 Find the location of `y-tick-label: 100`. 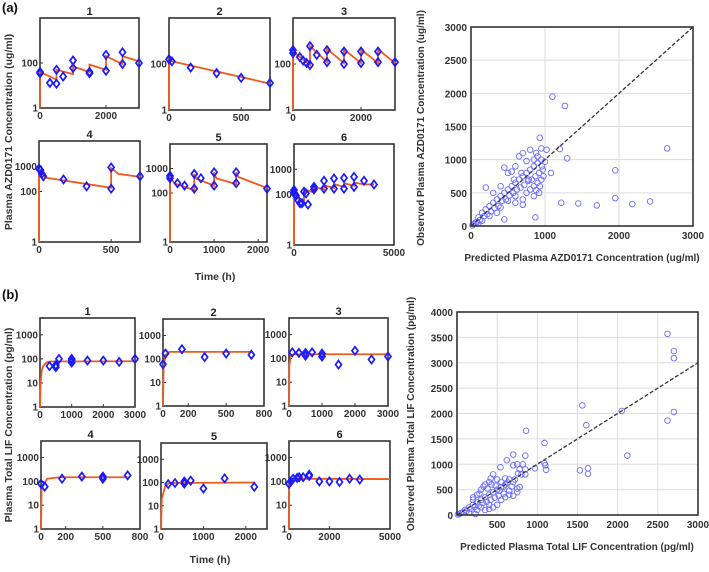

y-tick-label: 100 is located at coordinates (152, 359).